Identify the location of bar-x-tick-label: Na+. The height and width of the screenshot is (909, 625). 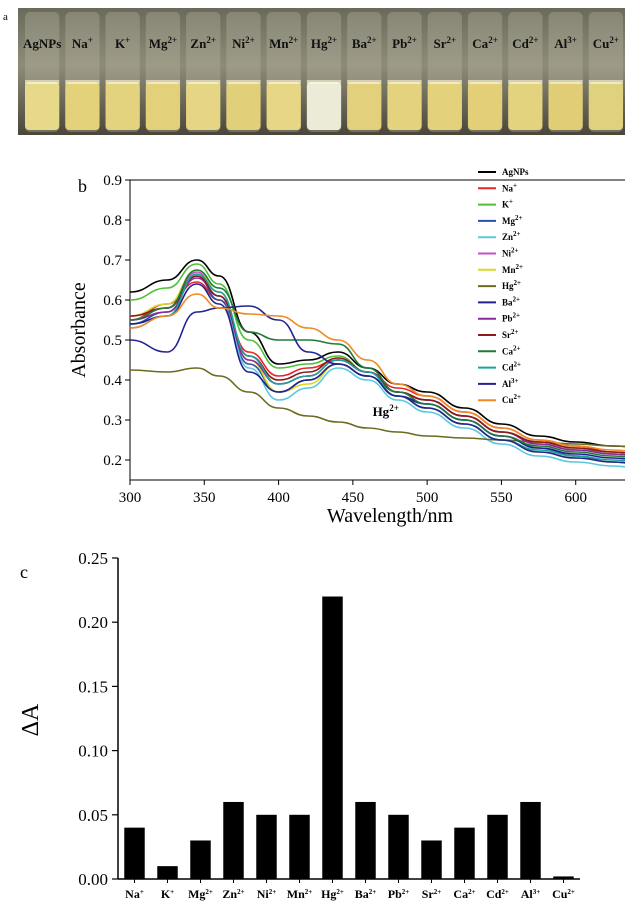
(134, 894).